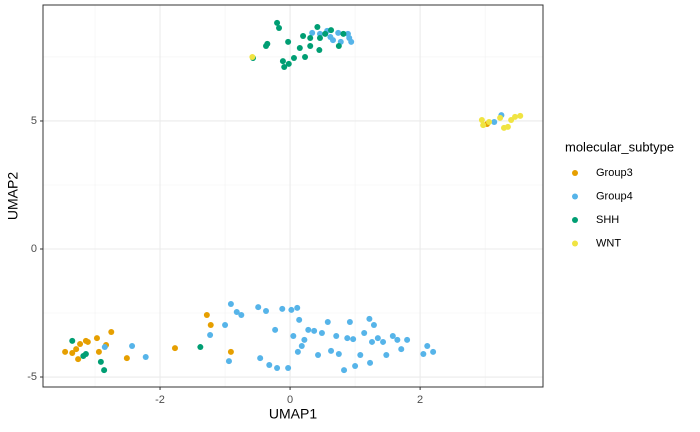 The image size is (700, 432). I want to click on legend-label: WNT, so click(608, 243).